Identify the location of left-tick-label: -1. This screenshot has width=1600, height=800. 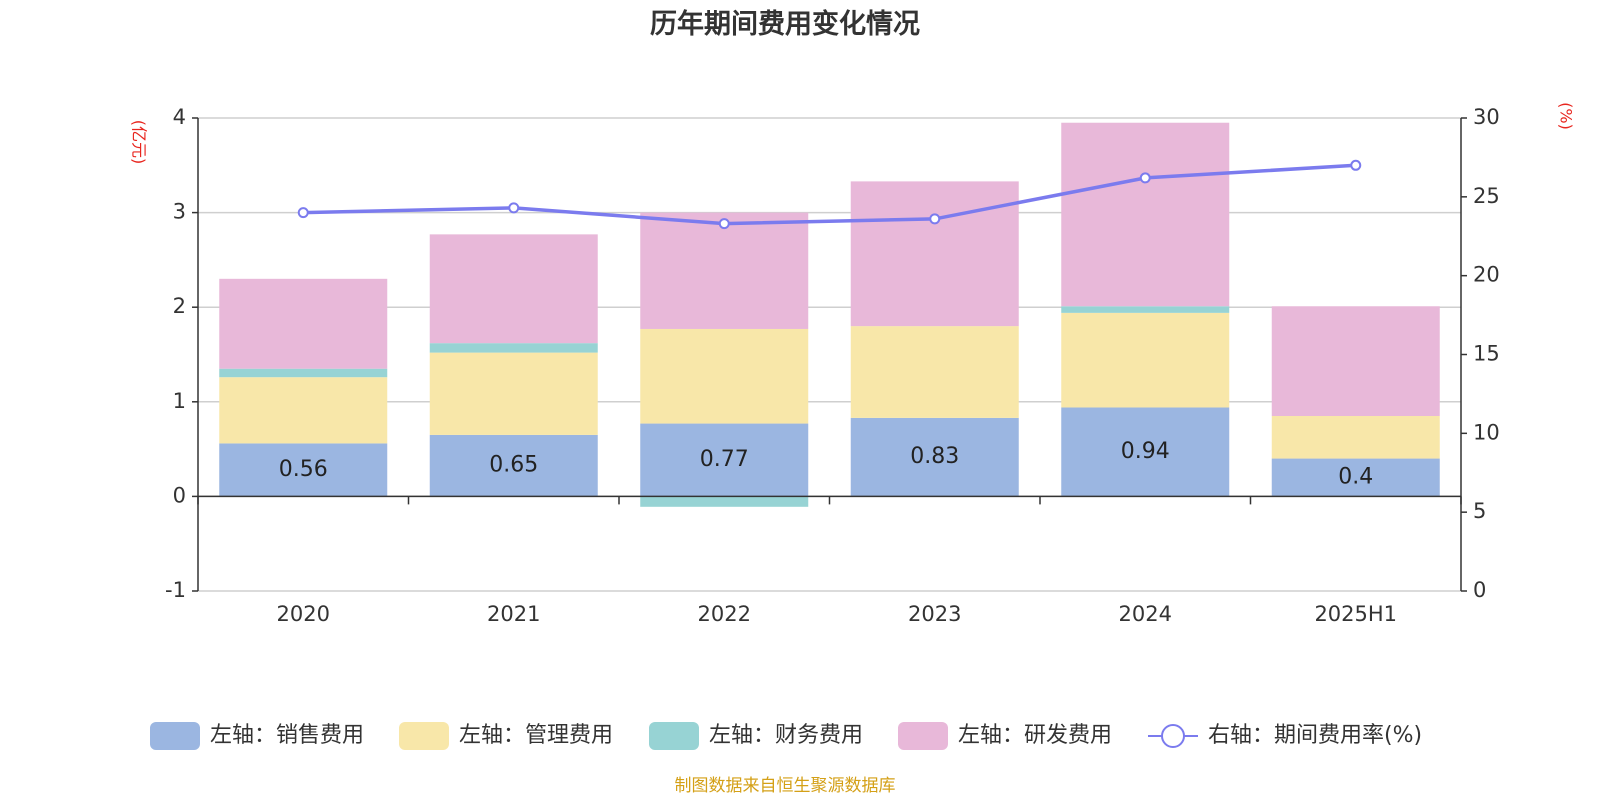
(175, 590).